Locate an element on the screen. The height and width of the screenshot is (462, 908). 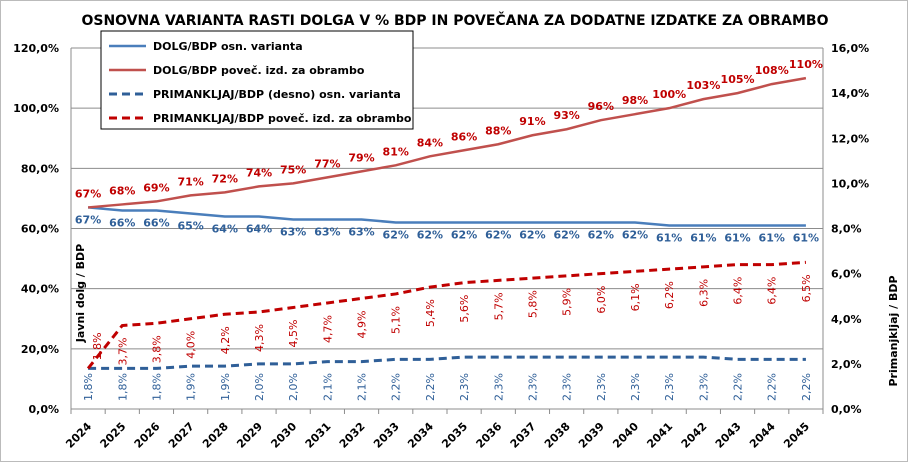
y2-tick-label: 8,0% is located at coordinates (846, 229).